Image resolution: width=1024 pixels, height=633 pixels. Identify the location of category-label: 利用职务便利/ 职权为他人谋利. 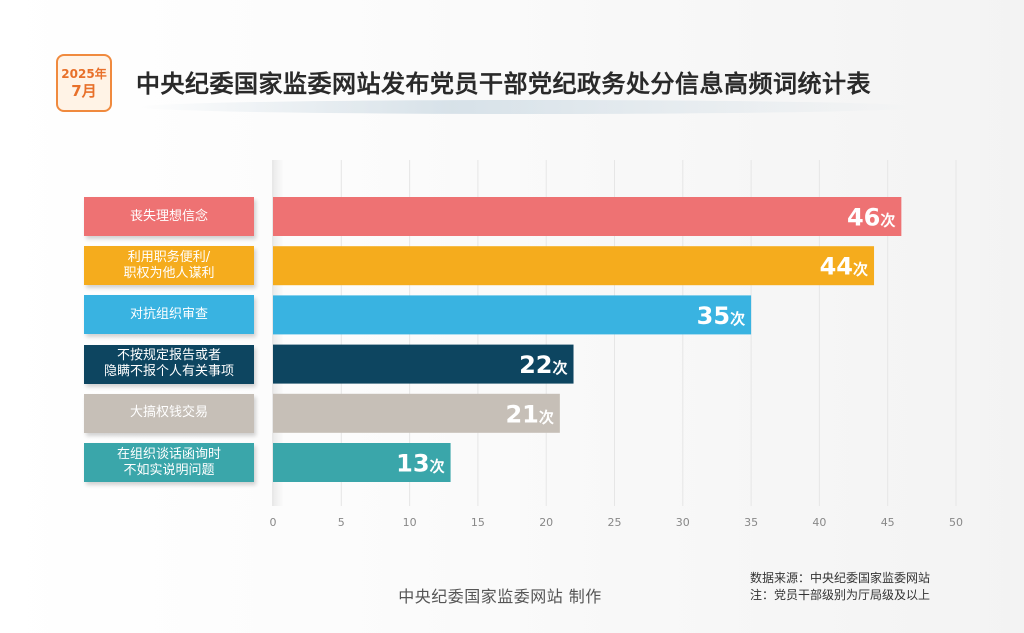
(169, 266).